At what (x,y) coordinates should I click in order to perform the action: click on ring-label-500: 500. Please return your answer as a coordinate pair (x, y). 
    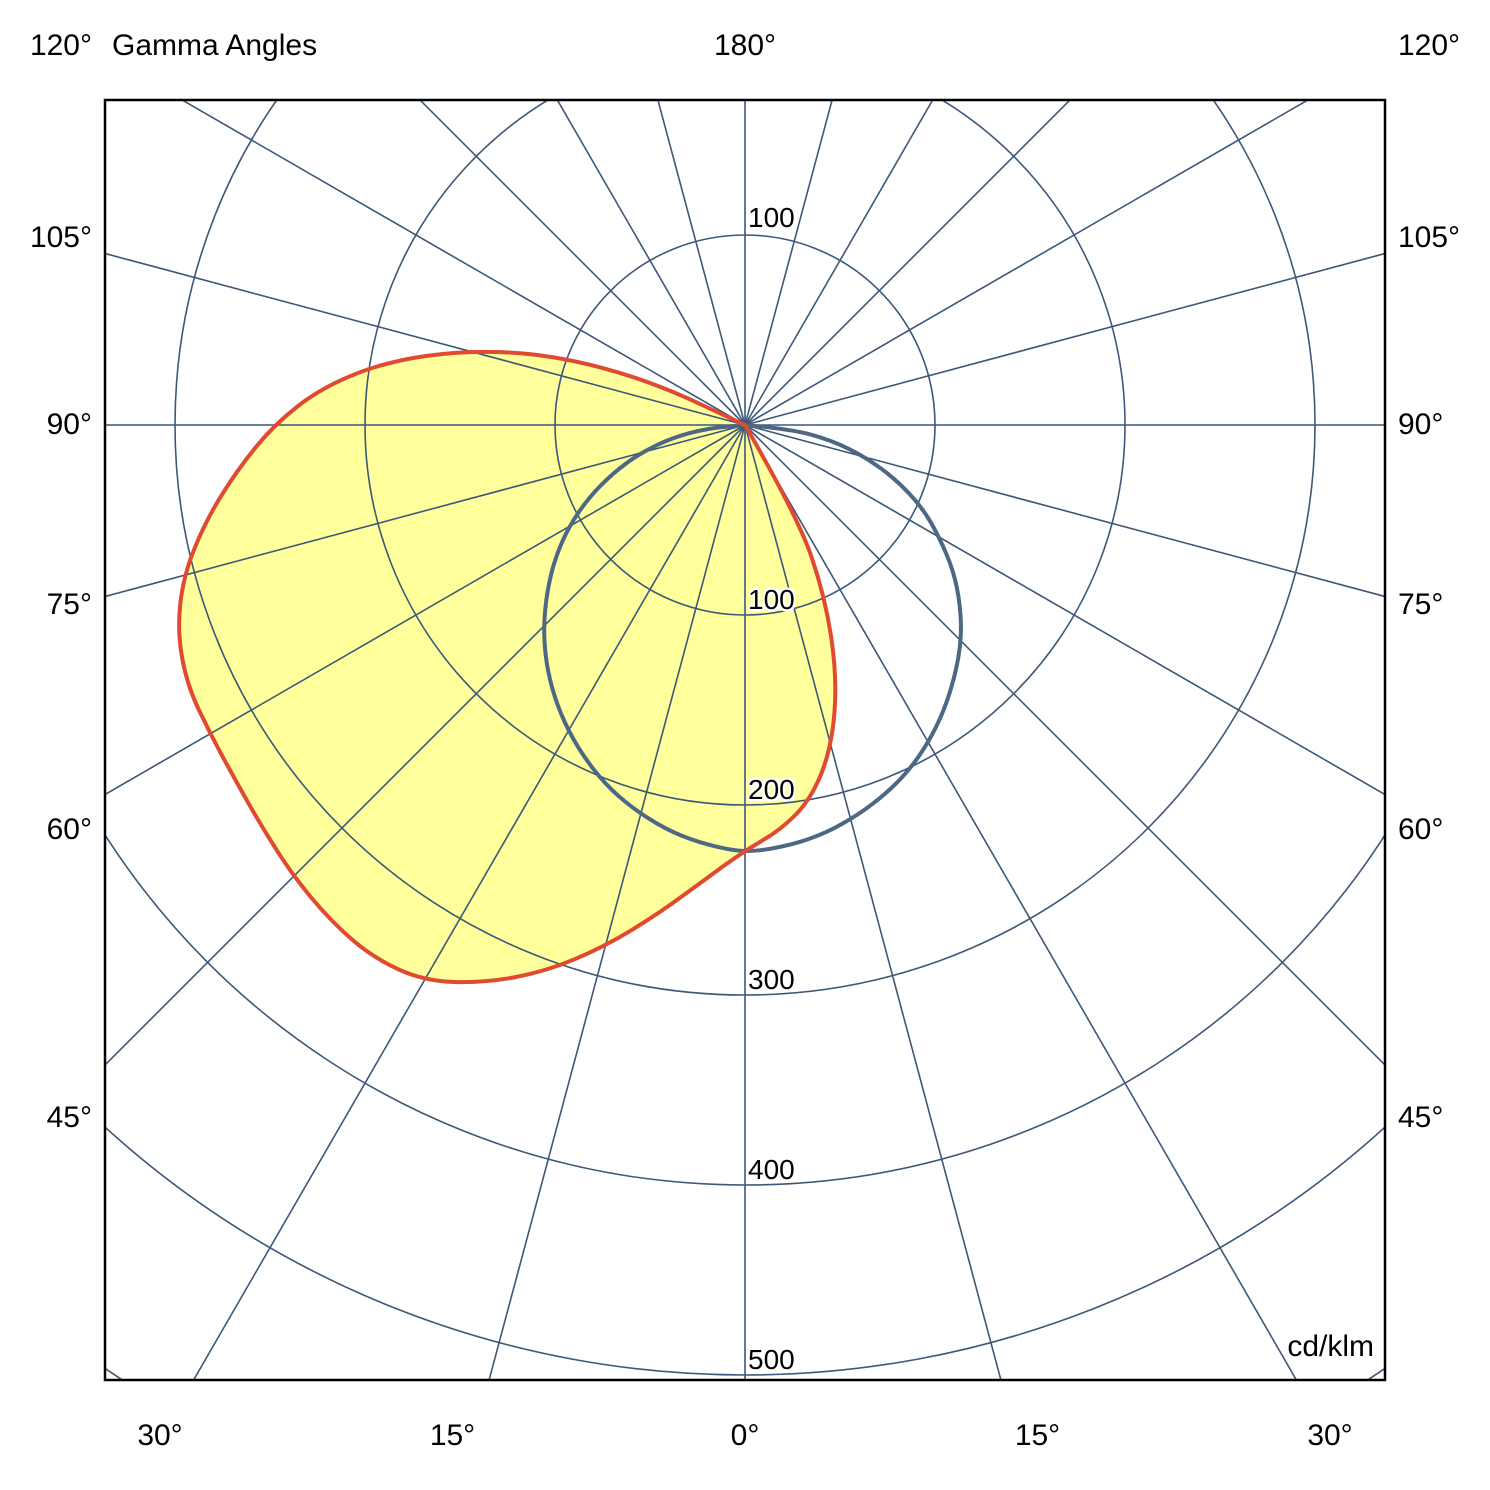
    Looking at the image, I should click on (771, 1359).